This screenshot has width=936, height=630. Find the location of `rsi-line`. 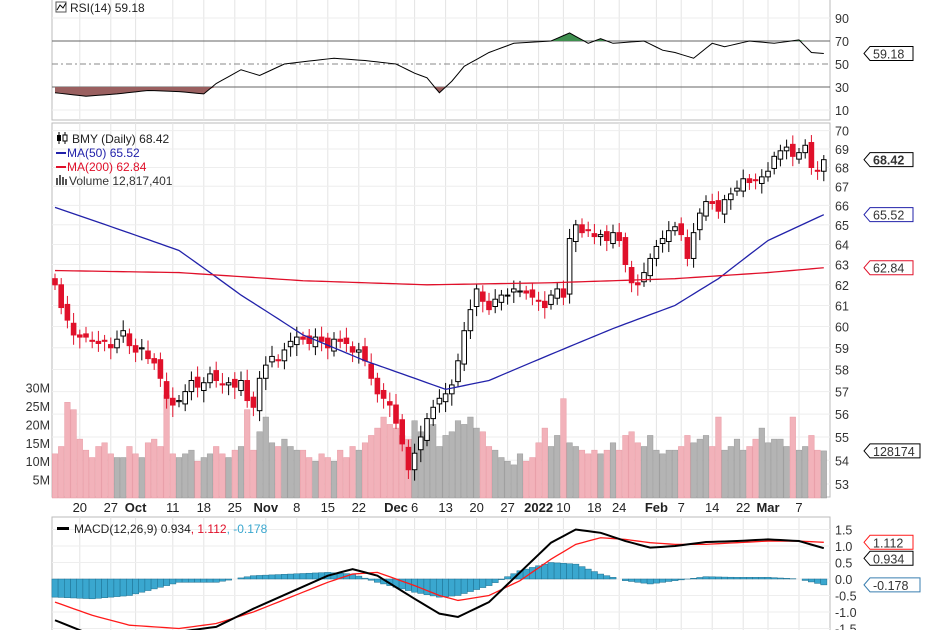

rsi-line is located at coordinates (439, 64).